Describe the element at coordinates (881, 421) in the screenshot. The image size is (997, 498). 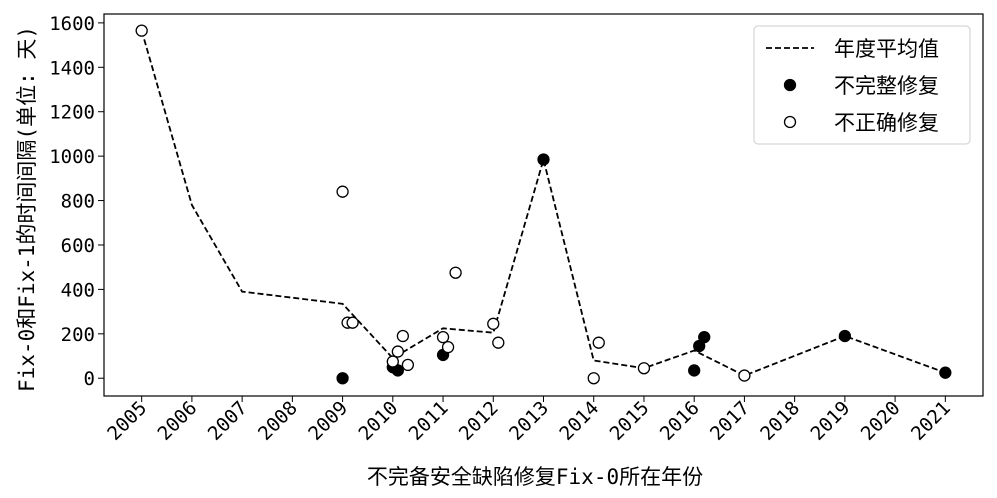
I see `x-tick-label: 2020` at that location.